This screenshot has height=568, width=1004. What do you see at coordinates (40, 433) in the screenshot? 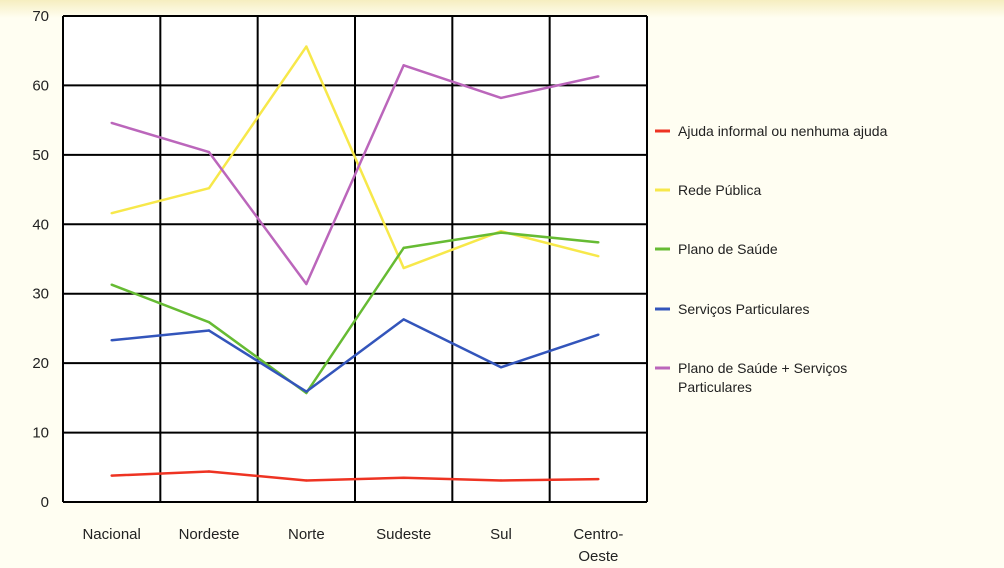
I see `y-tick-label: 10` at bounding box center [40, 433].